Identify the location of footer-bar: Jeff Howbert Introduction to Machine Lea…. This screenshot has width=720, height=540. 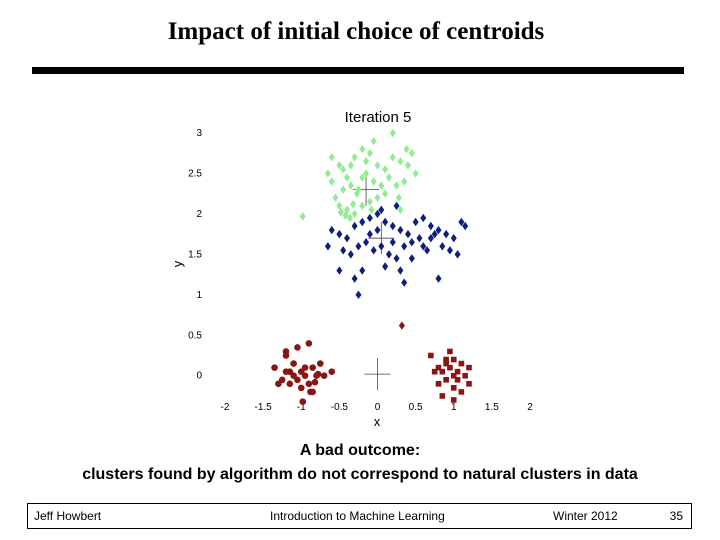
(359, 516).